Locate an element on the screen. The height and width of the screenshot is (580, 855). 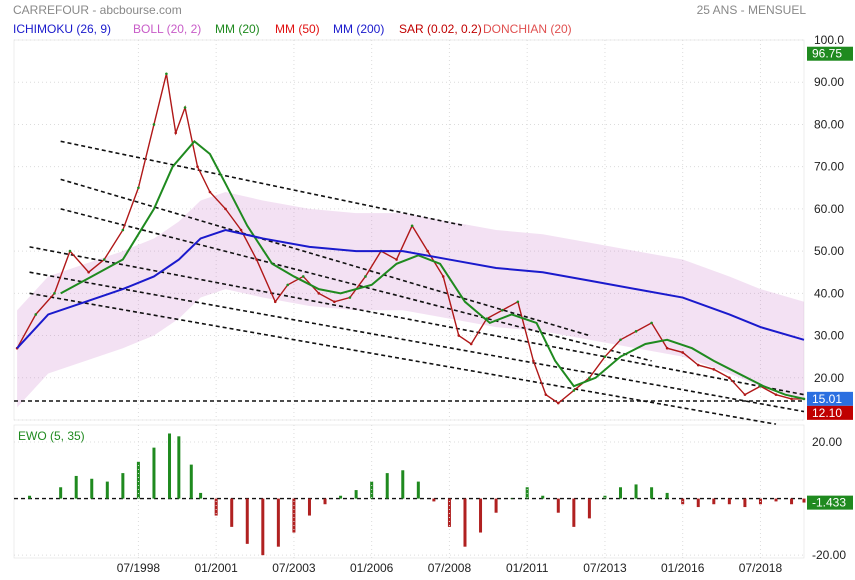
time-tick-label: 07/2013 is located at coordinates (605, 568).